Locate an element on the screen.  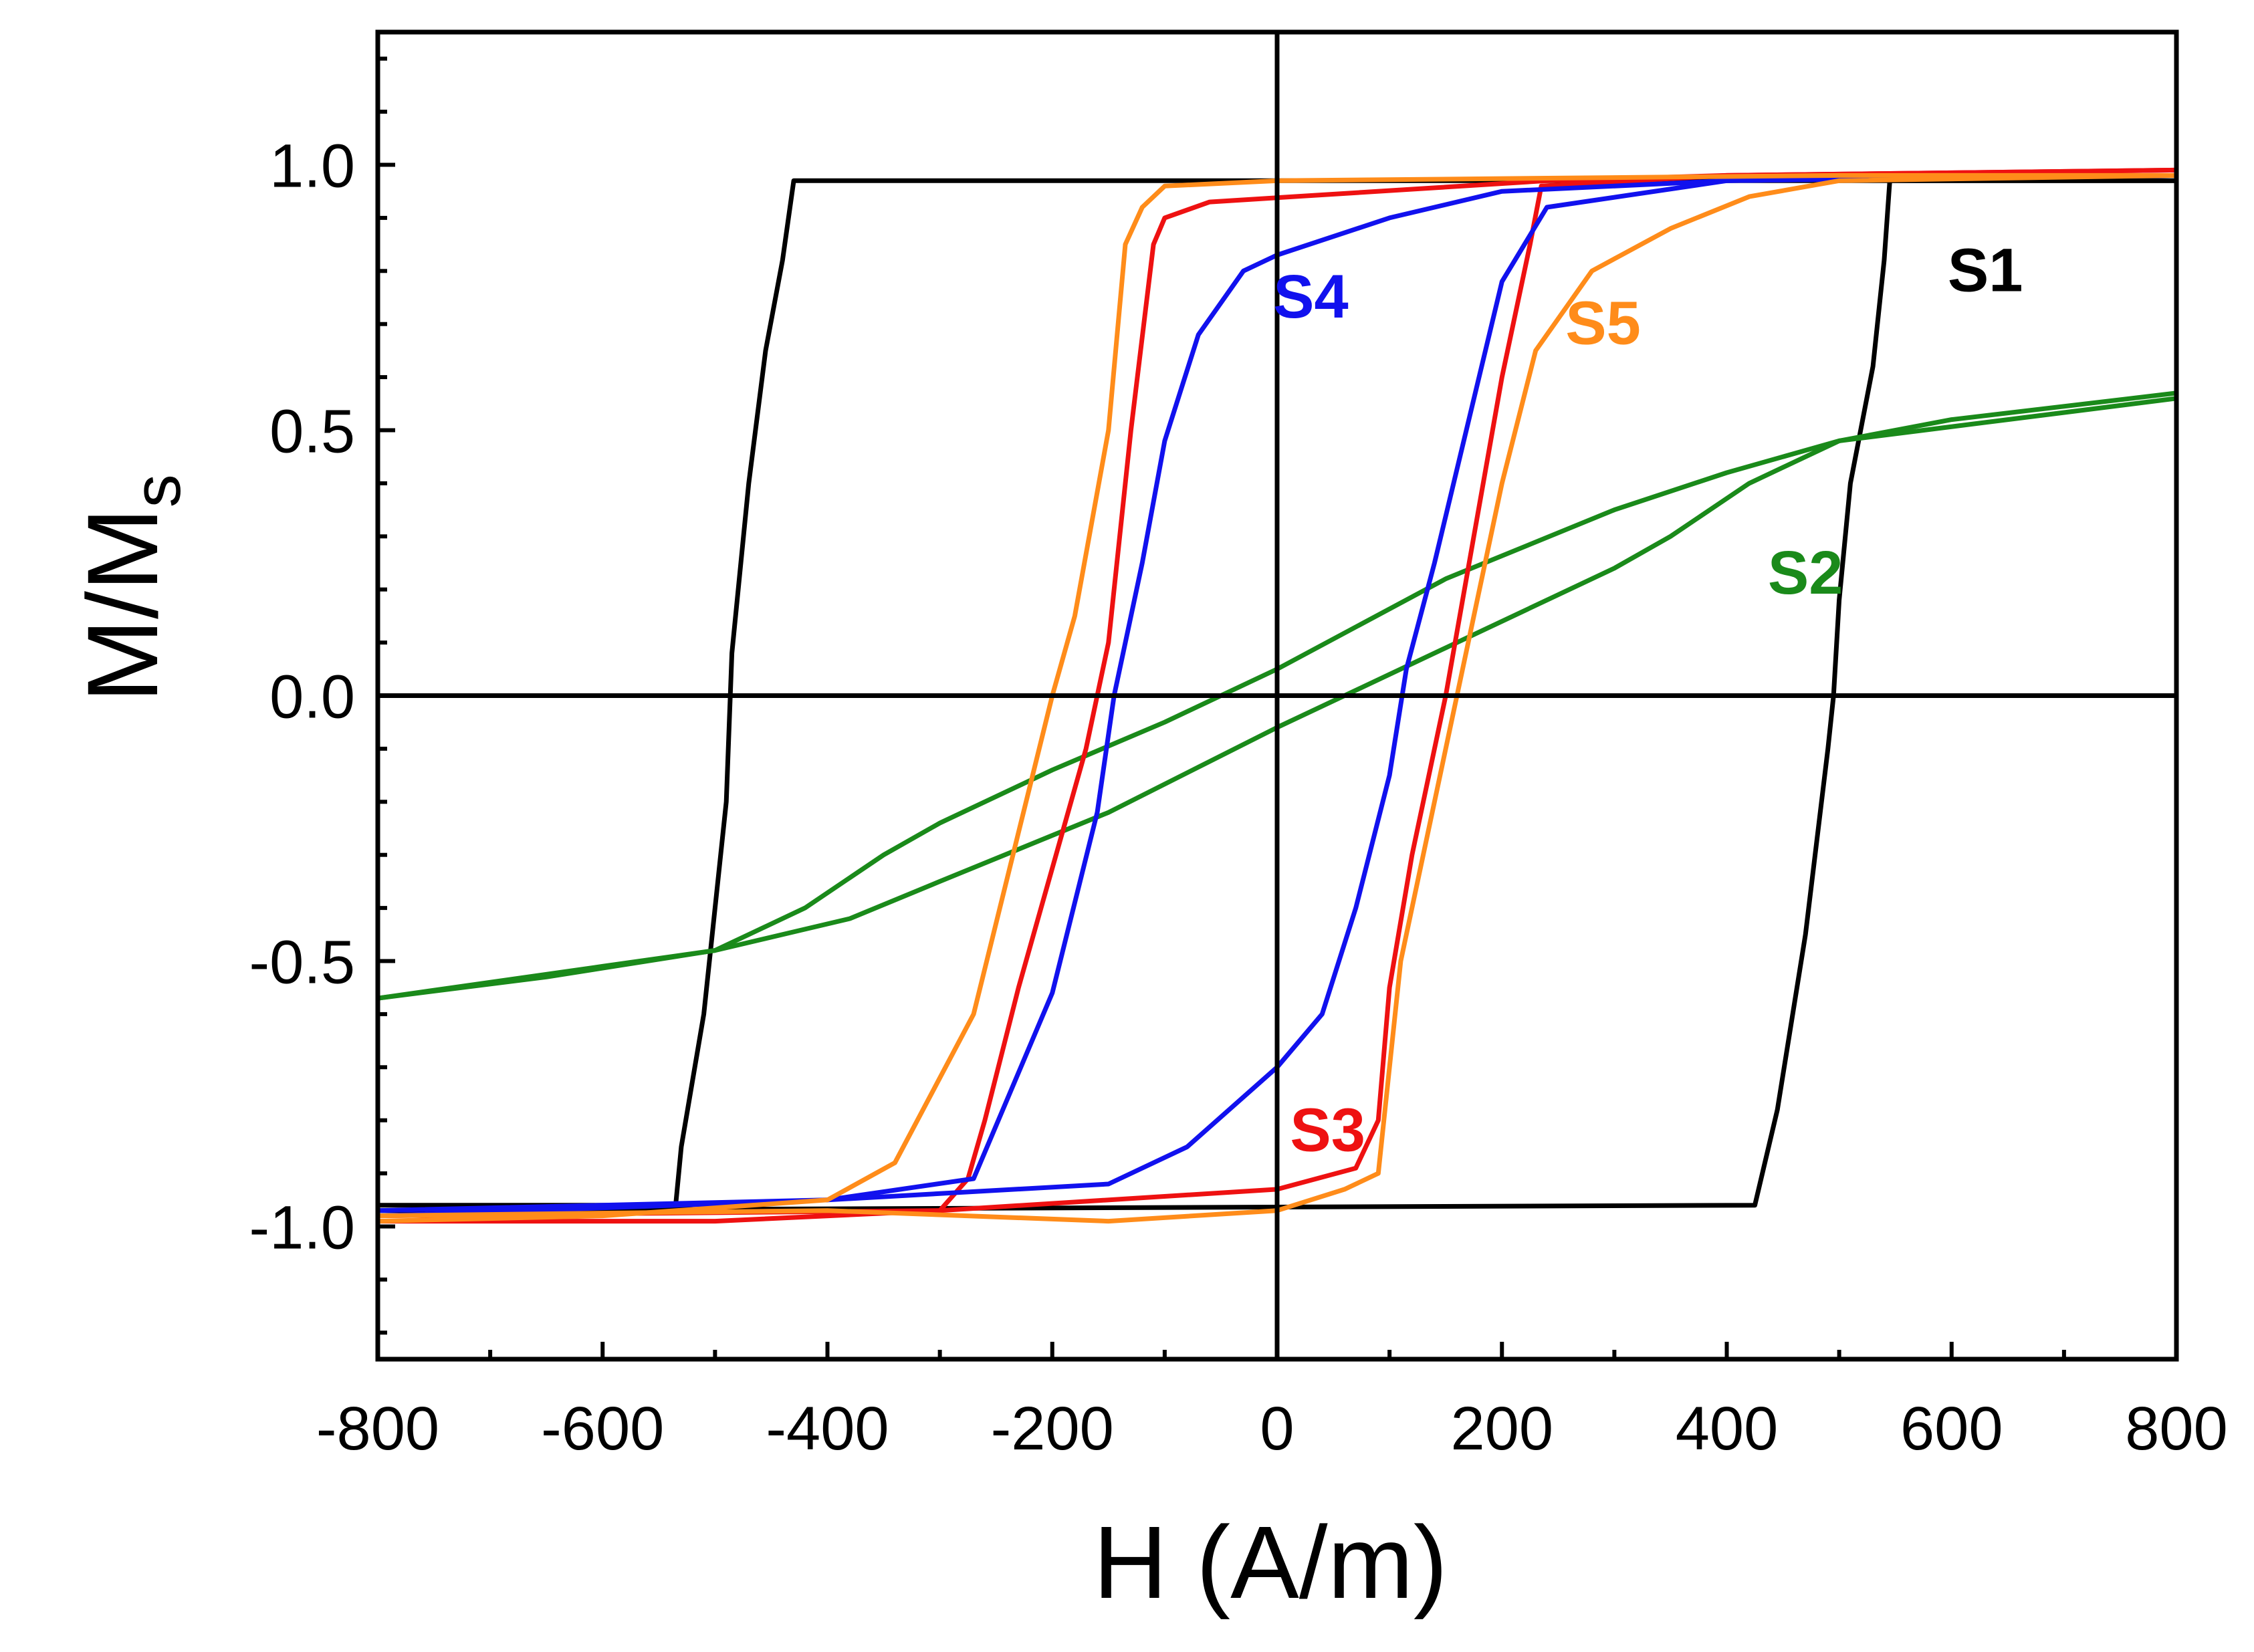
series-label-s4: S4 is located at coordinates (1311, 297).